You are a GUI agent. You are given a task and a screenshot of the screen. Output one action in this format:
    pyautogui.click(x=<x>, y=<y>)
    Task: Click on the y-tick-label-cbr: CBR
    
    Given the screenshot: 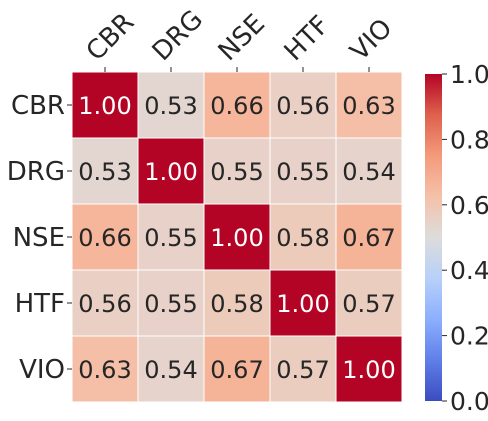 What is the action you would take?
    pyautogui.click(x=38, y=106)
    